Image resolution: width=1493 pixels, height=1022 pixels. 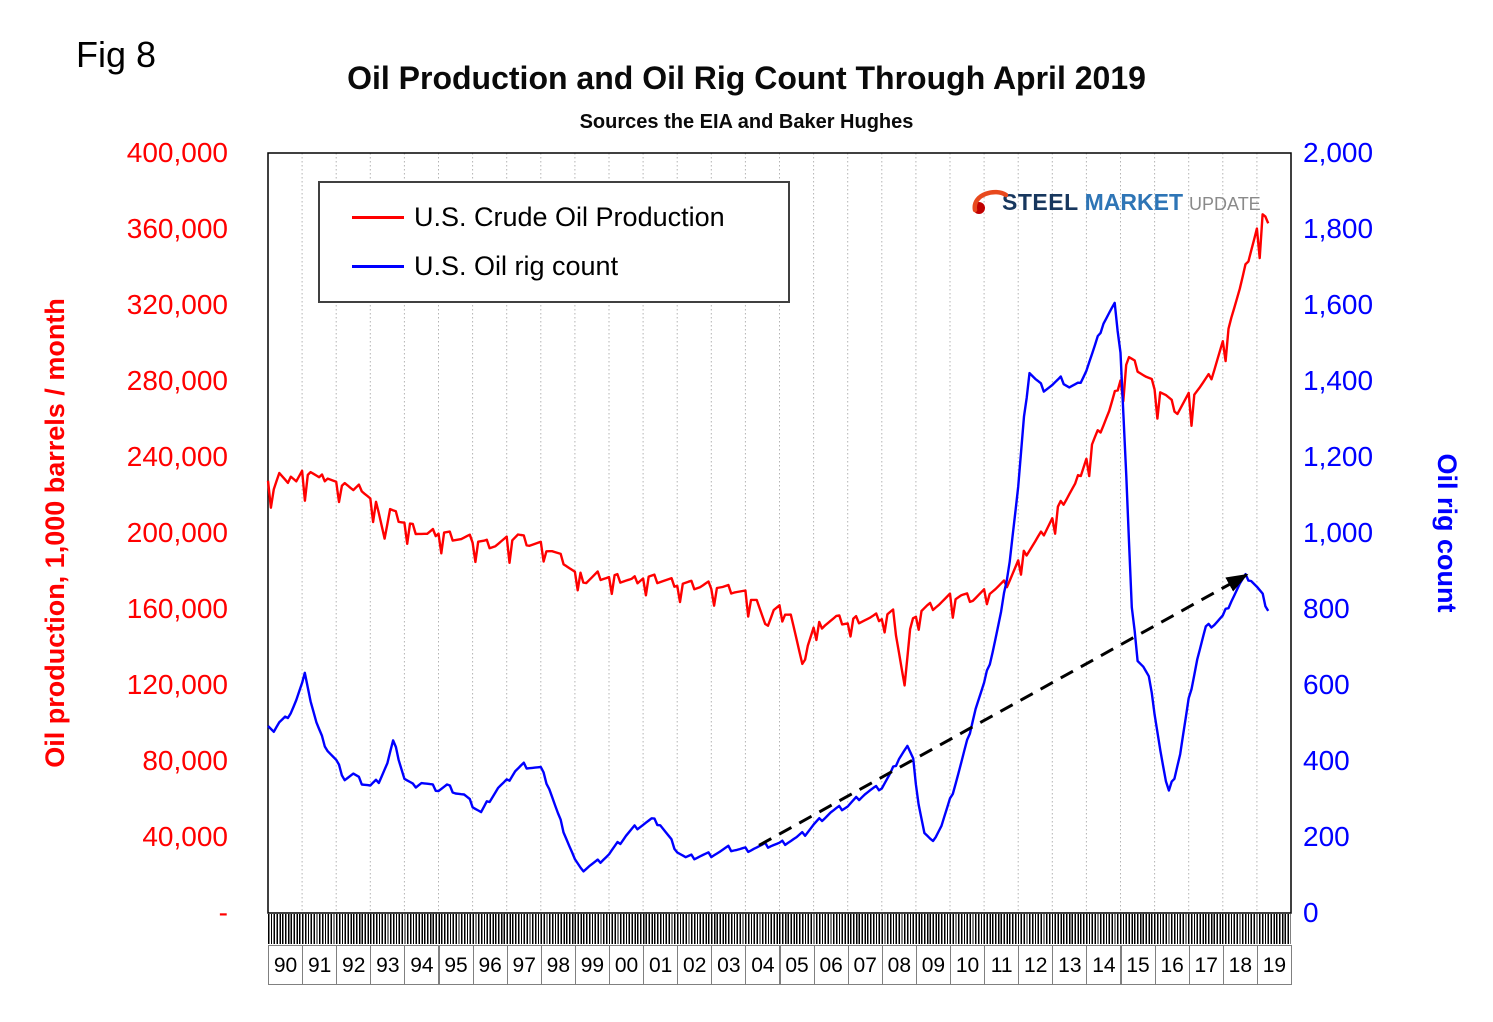 I want to click on legend-label-crude-oil-production: U.S. Crude Oil Production, so click(x=569, y=216).